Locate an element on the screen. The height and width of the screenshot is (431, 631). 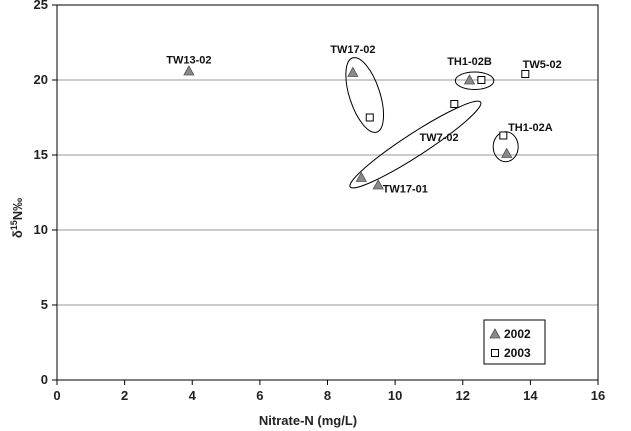
legend-label: 2002 is located at coordinates (517, 334).